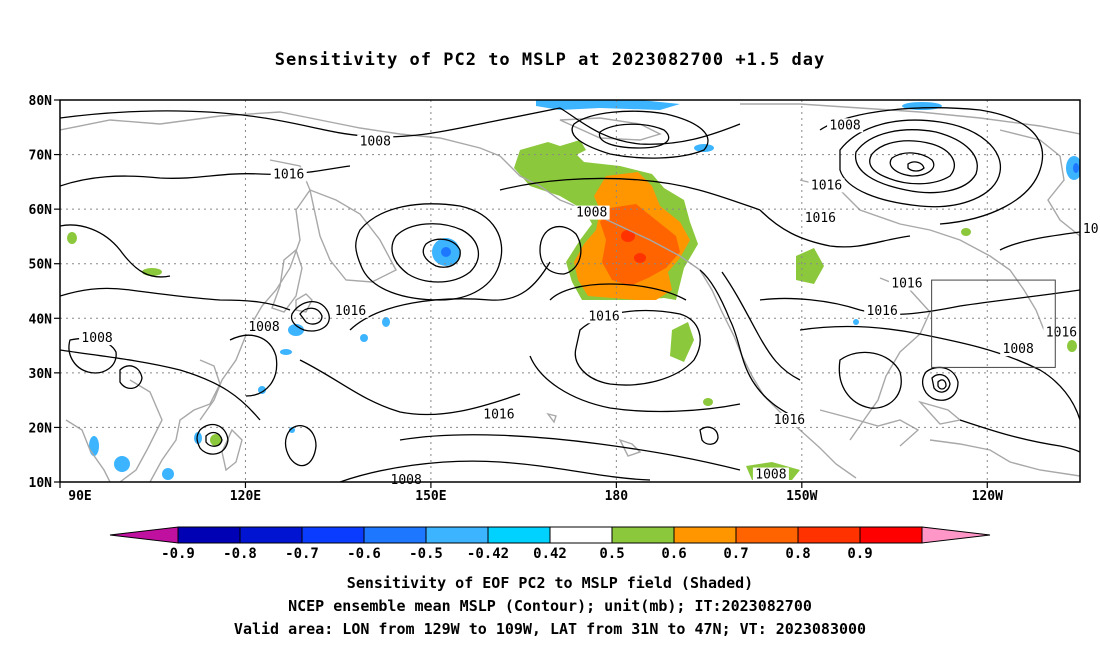 The width and height of the screenshot is (1100, 650). What do you see at coordinates (44, 292) in the screenshot?
I see `latitude-axis: 80N 70N 60N 50N 40N 30N 20N 10N` at bounding box center [44, 292].